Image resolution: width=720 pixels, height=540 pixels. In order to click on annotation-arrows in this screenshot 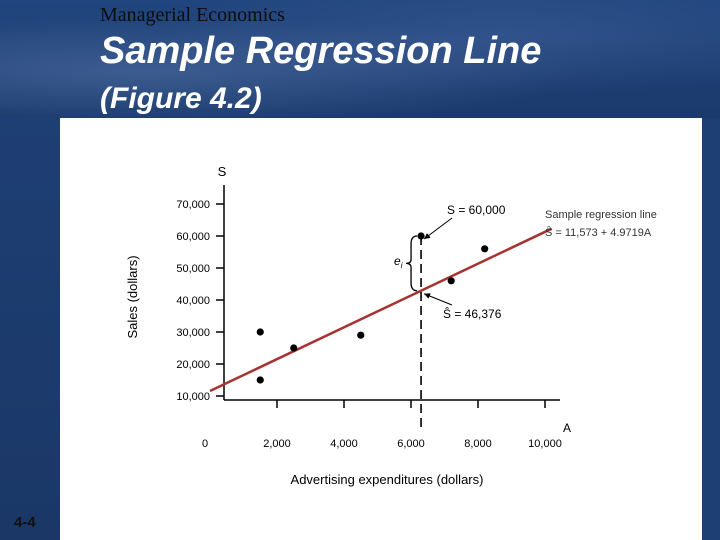, I will do `click(438, 261)`.